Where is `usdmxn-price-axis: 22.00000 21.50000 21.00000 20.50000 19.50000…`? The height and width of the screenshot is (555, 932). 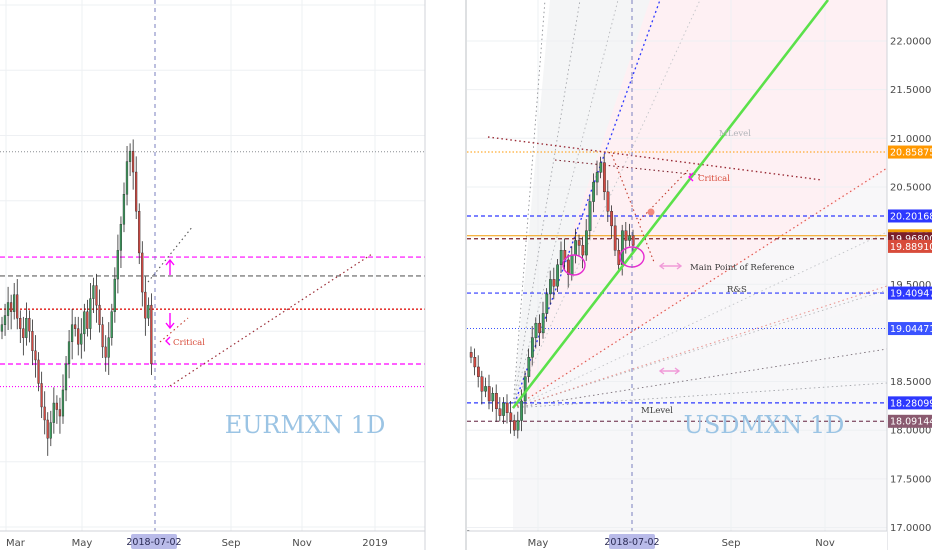 usdmxn-price-axis: 22.00000 21.50000 21.00000 20.50000 19.50000… is located at coordinates (911, 286).